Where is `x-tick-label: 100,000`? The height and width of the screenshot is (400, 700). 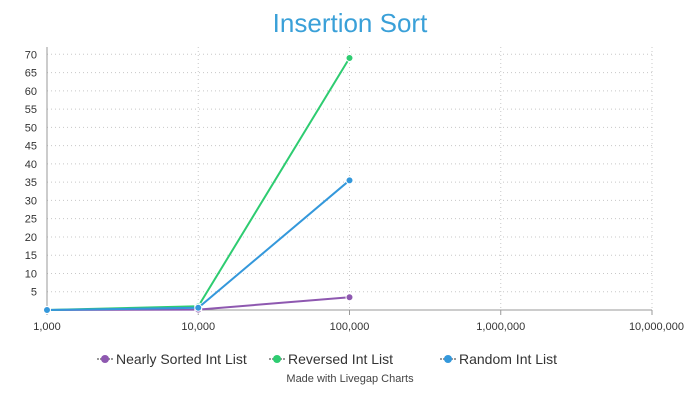 x-tick-label: 100,000 is located at coordinates (350, 327).